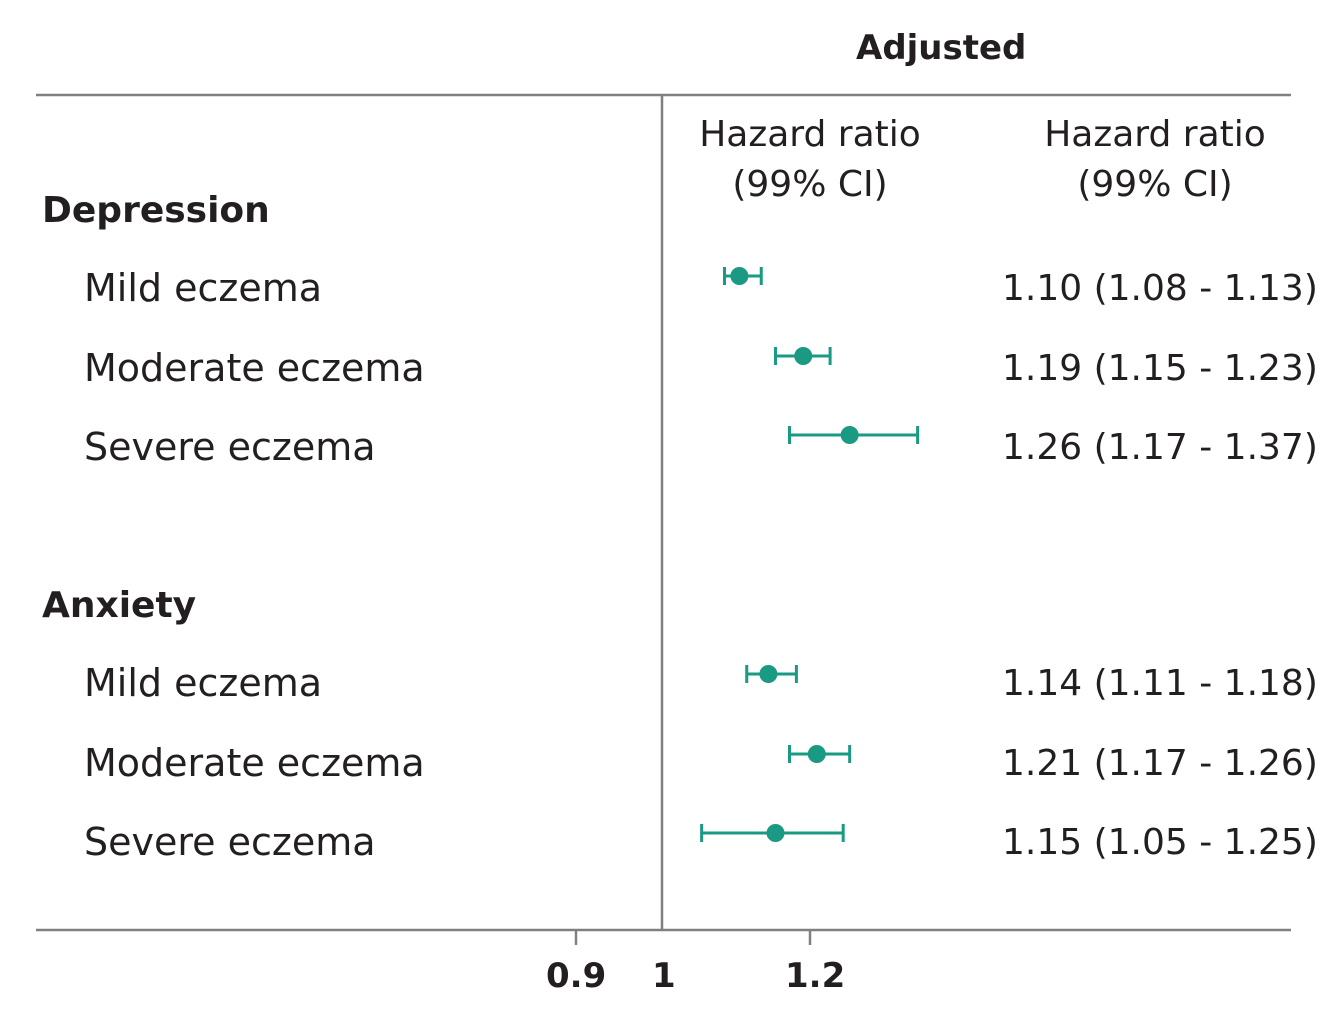  What do you see at coordinates (810, 554) in the screenshot?
I see `forest-marks` at bounding box center [810, 554].